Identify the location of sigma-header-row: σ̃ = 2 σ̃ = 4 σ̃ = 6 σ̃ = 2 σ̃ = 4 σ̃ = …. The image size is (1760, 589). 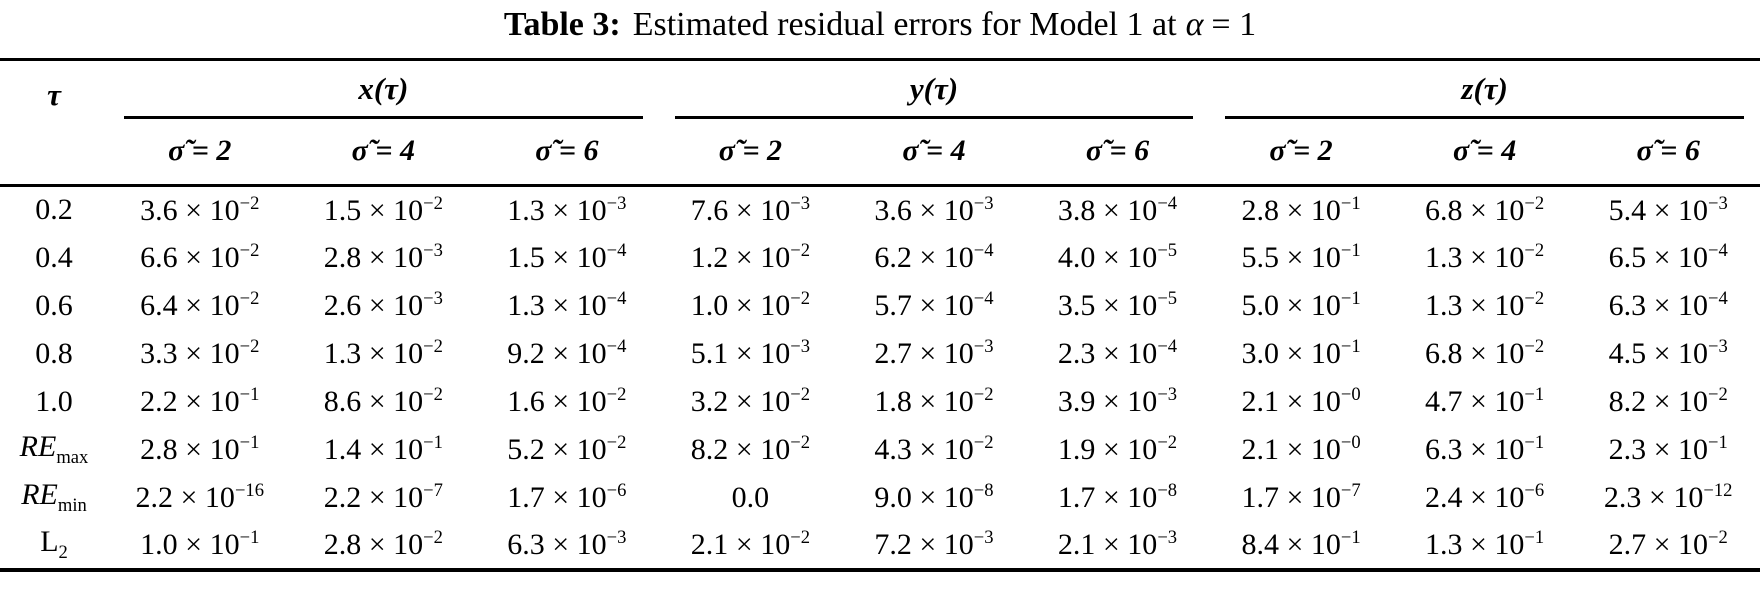
(880, 155).